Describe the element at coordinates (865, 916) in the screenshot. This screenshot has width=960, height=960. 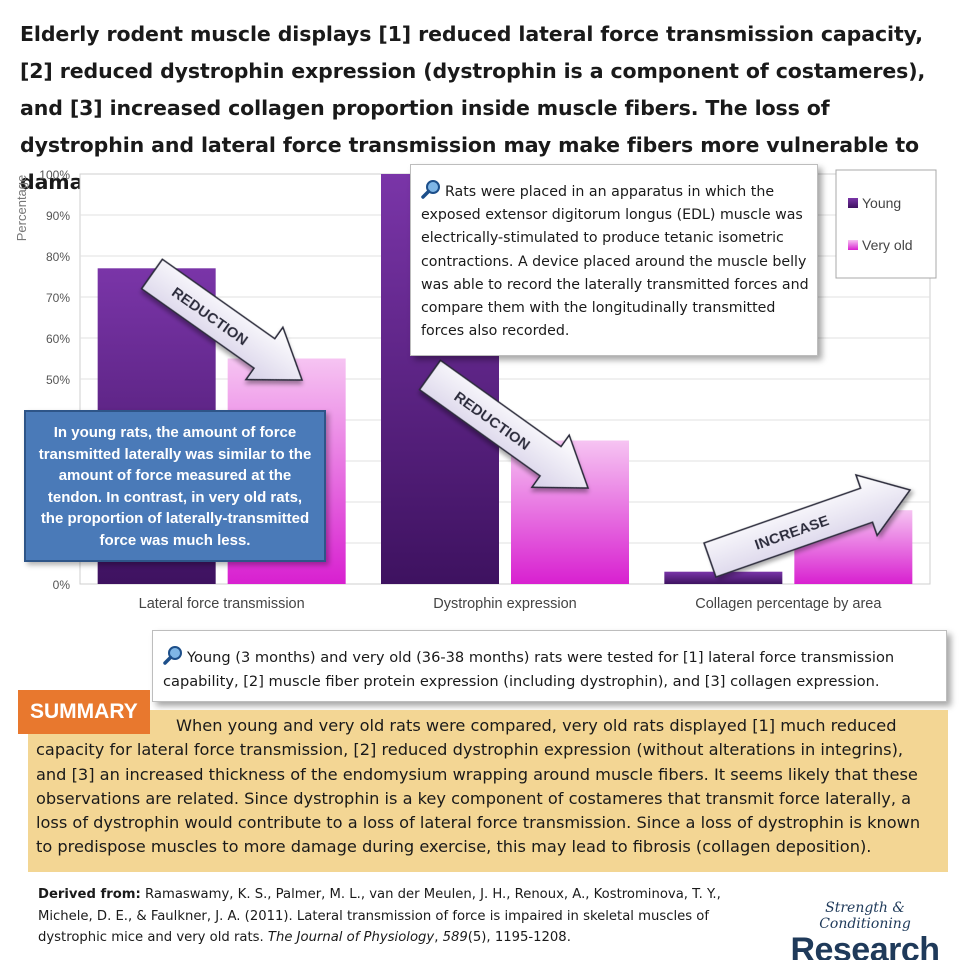
I see `brand-subtitle: Strength & Conditioning` at that location.